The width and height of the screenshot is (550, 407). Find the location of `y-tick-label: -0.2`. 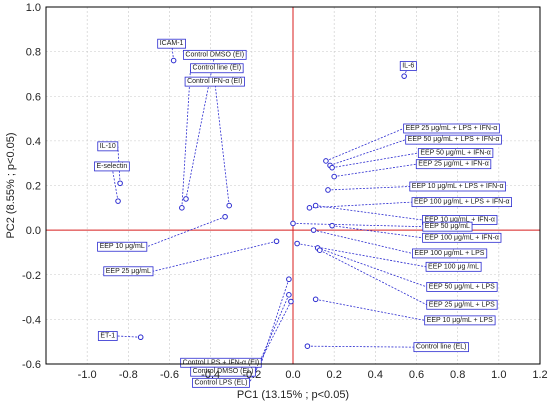

y-tick-label: -0.2 is located at coordinates (31, 276).